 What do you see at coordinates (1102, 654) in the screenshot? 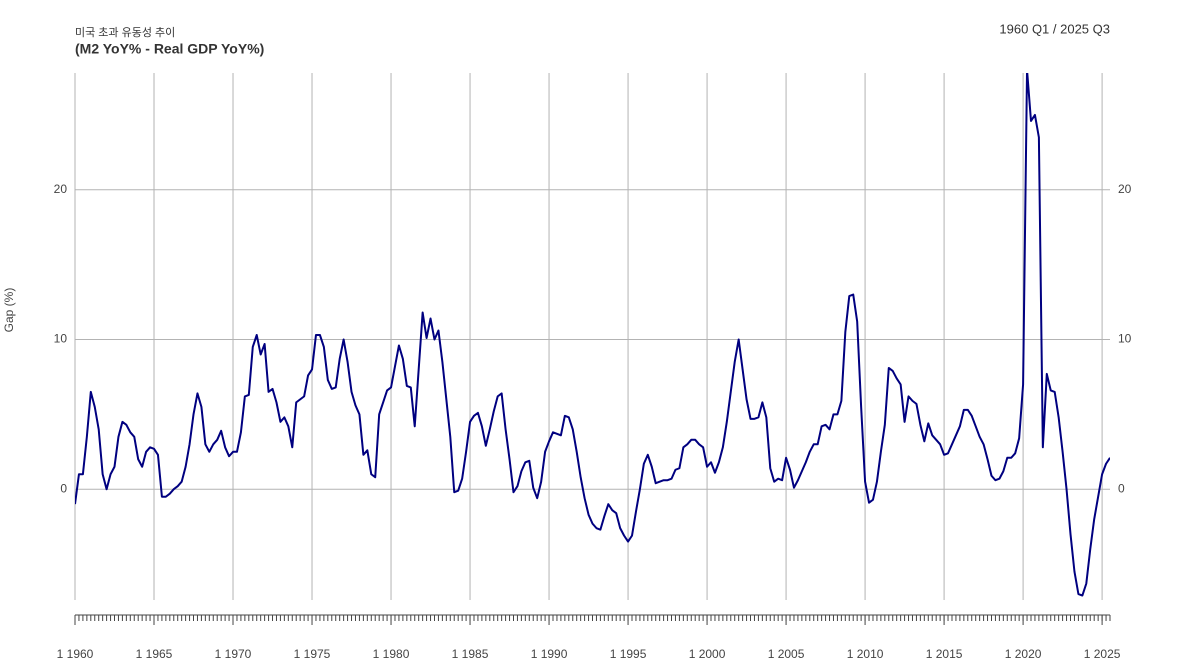
I see `x-tick-label: 1 2025` at bounding box center [1102, 654].